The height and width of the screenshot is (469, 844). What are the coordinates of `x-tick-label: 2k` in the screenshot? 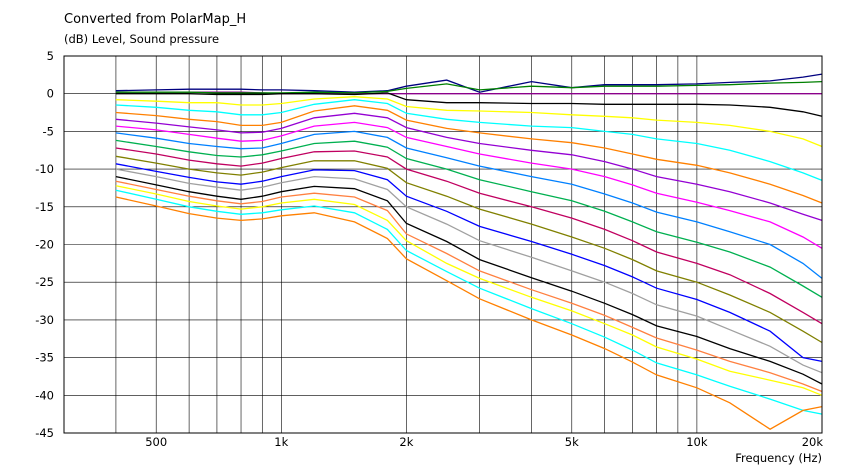 It's located at (406, 442).